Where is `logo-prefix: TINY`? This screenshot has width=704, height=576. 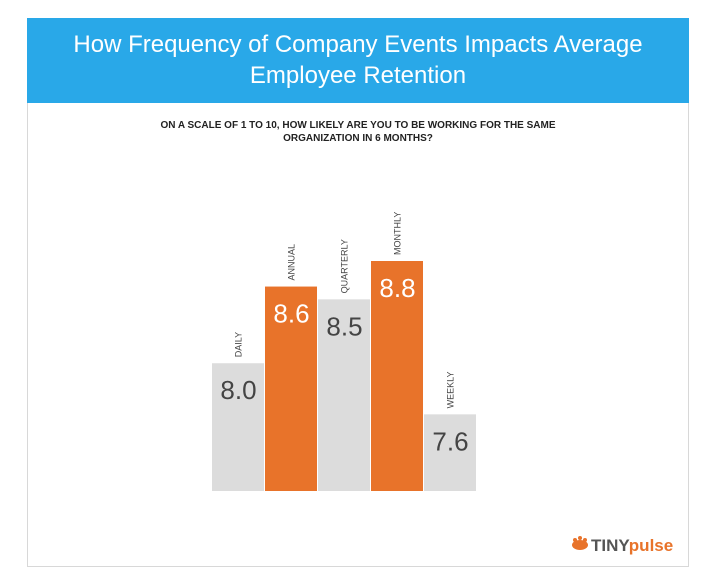 logo-prefix: TINY is located at coordinates (610, 545).